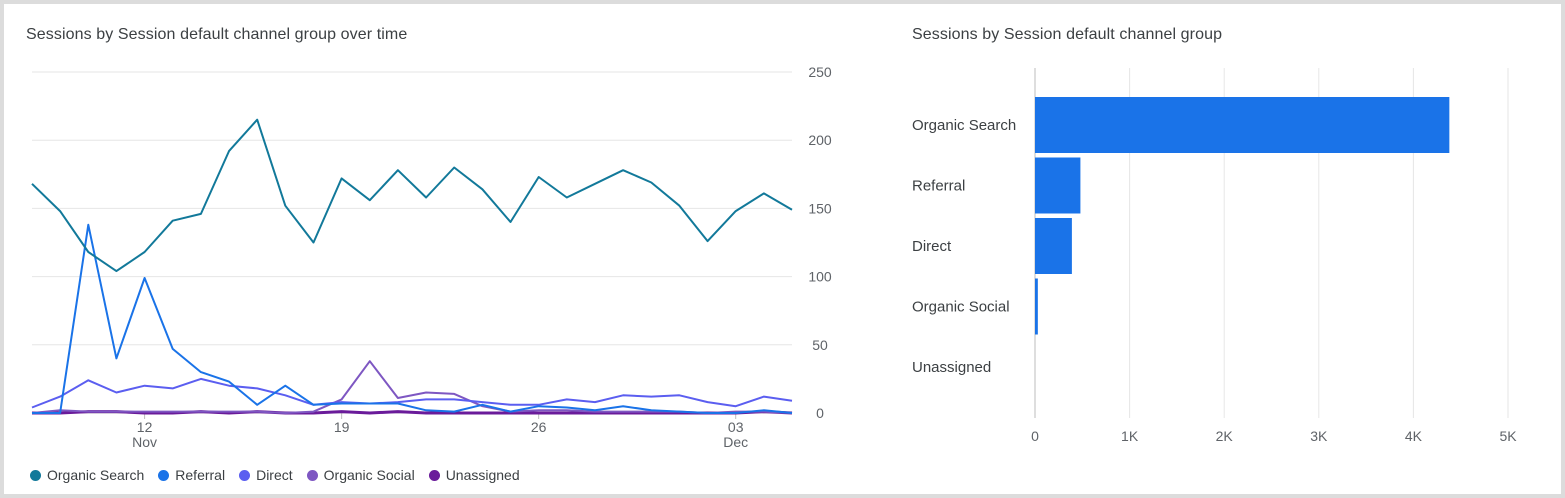 The height and width of the screenshot is (498, 1565). I want to click on y-tick-label: 250, so click(820, 72).